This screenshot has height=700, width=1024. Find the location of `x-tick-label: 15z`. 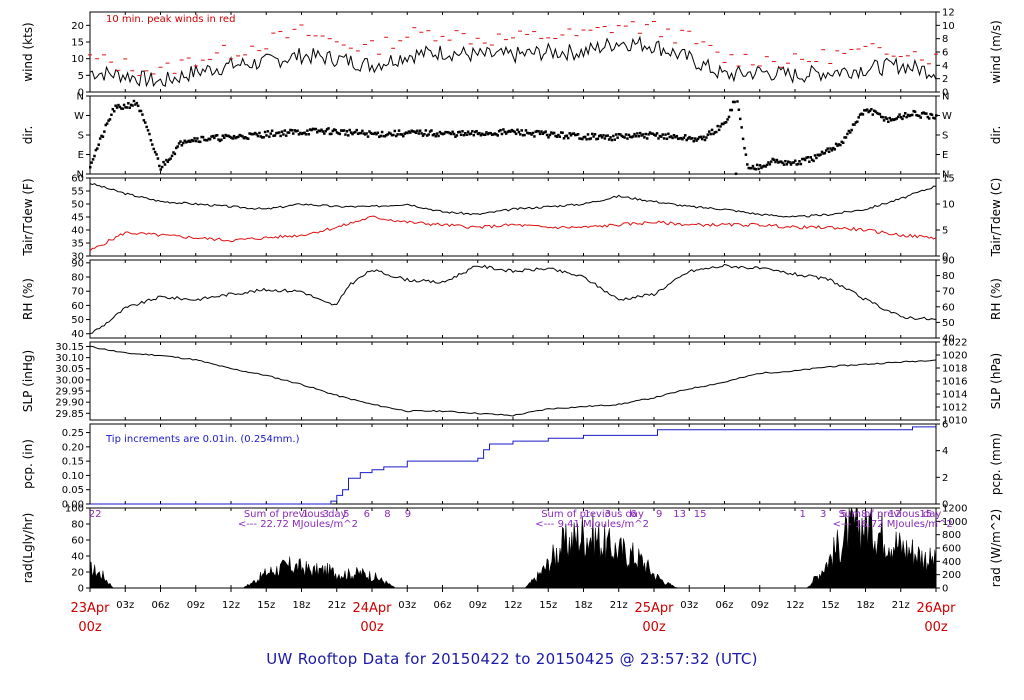

x-tick-label: 15z is located at coordinates (266, 605).